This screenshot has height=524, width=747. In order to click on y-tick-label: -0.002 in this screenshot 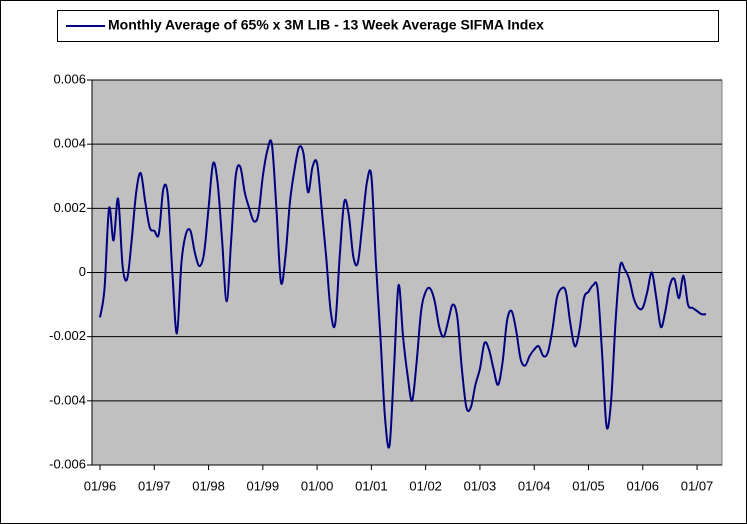, I will do `click(67, 335)`.